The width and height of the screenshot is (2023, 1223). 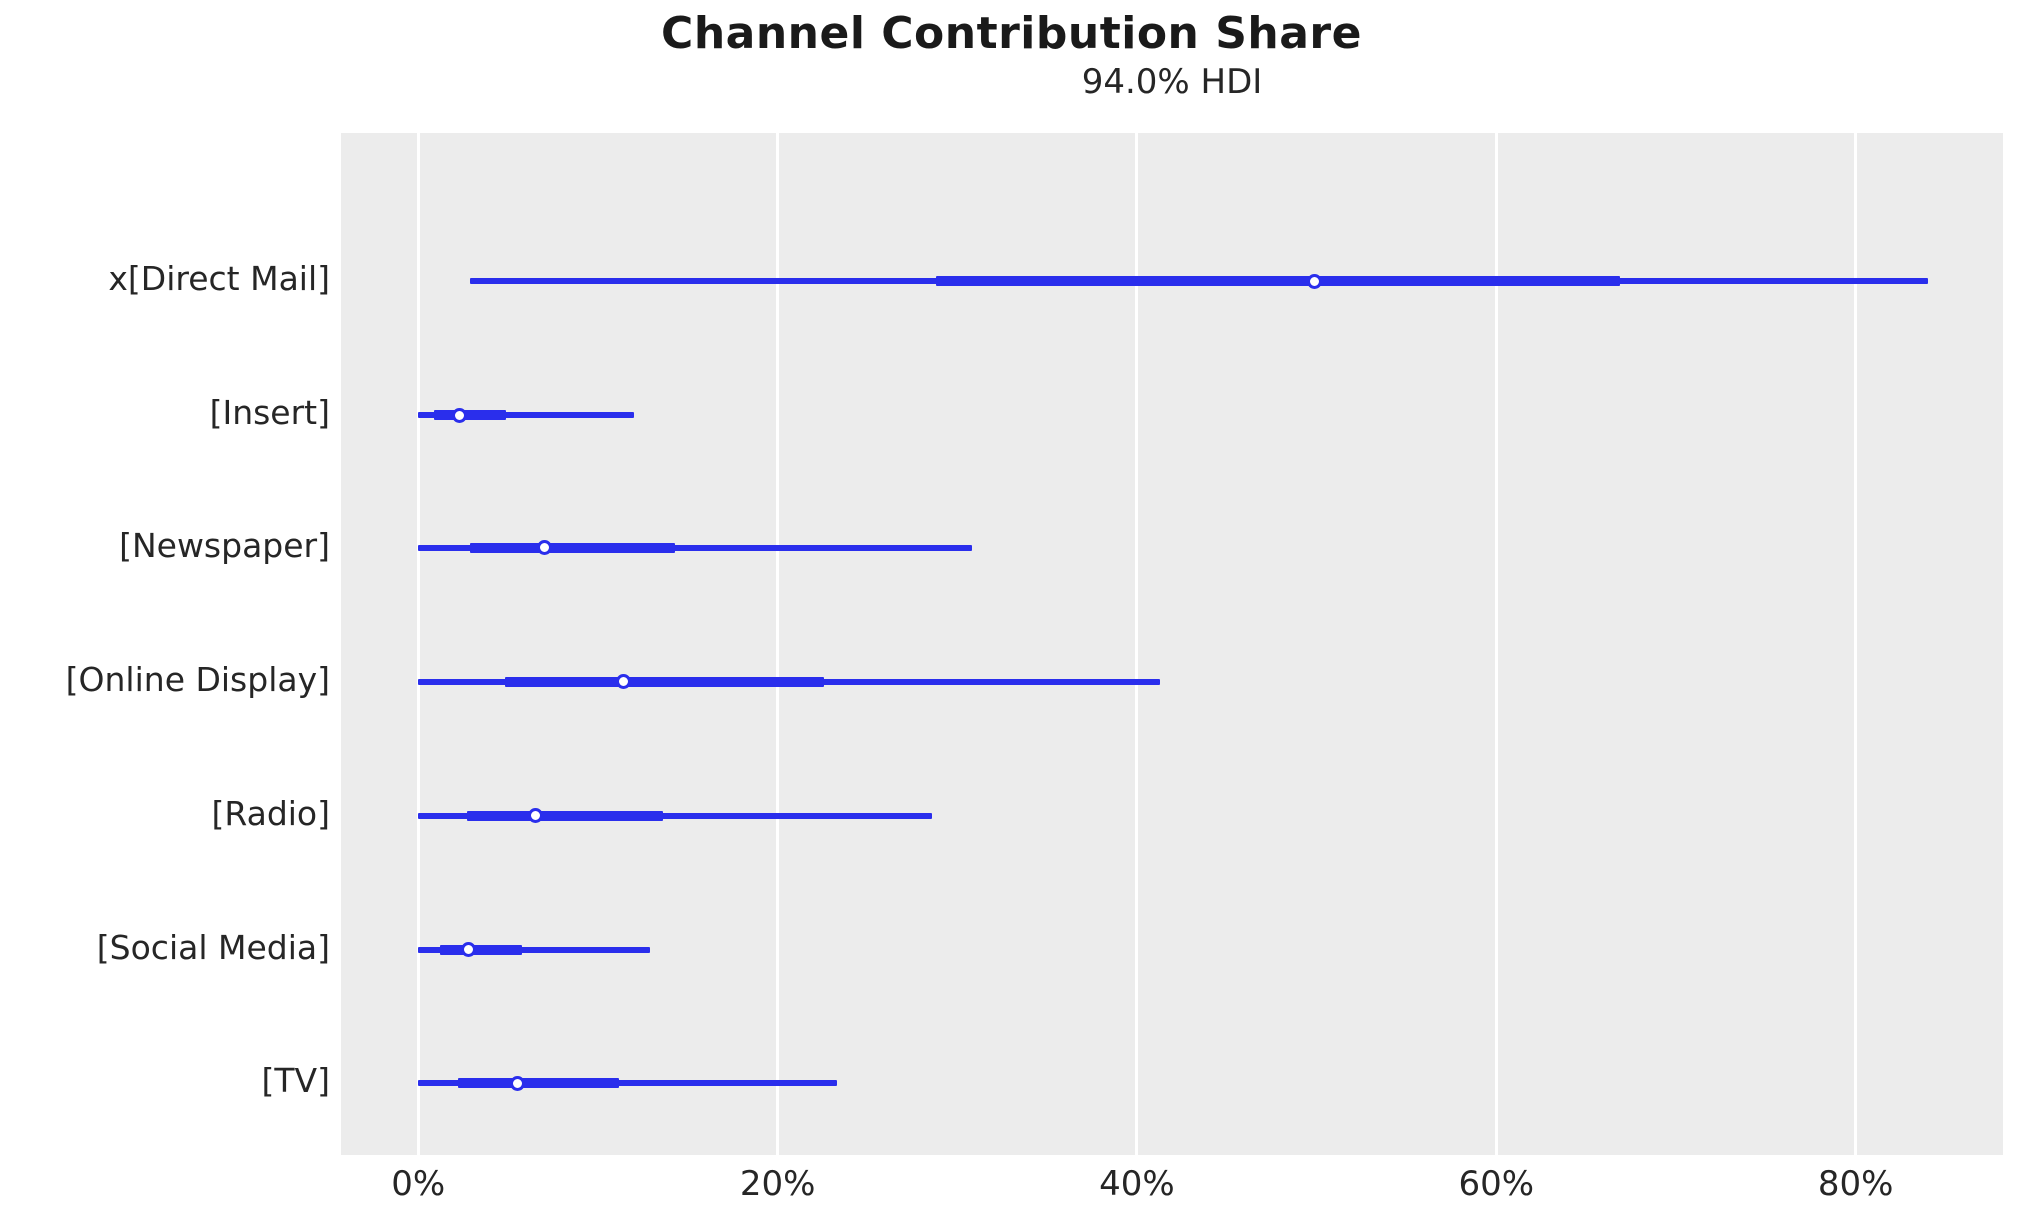 I want to click on chart-subtitle-hdi: 94.0% HDI, so click(x=1172, y=82).